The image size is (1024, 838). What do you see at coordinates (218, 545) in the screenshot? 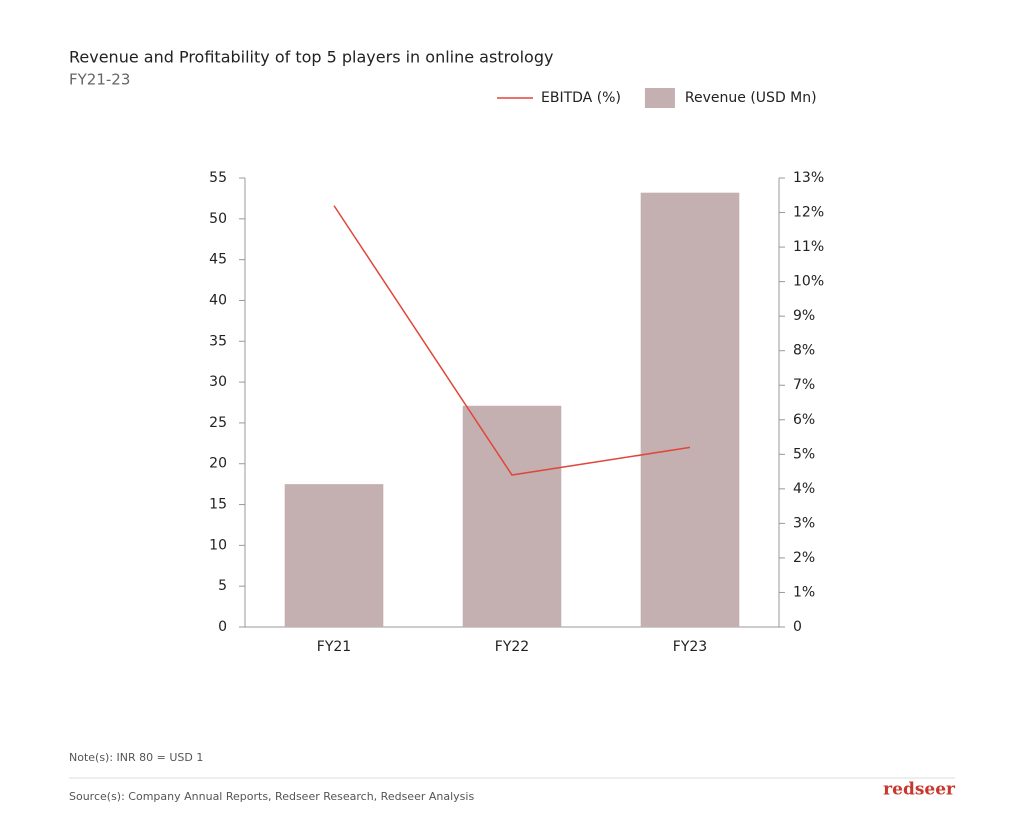
I see `y-tick-label: 10` at bounding box center [218, 545].